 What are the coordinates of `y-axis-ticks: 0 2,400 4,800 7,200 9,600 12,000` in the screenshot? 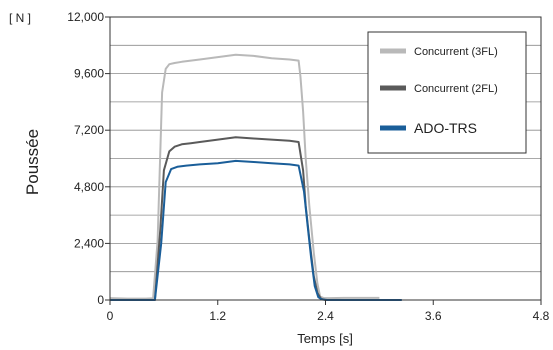 It's located at (88, 158).